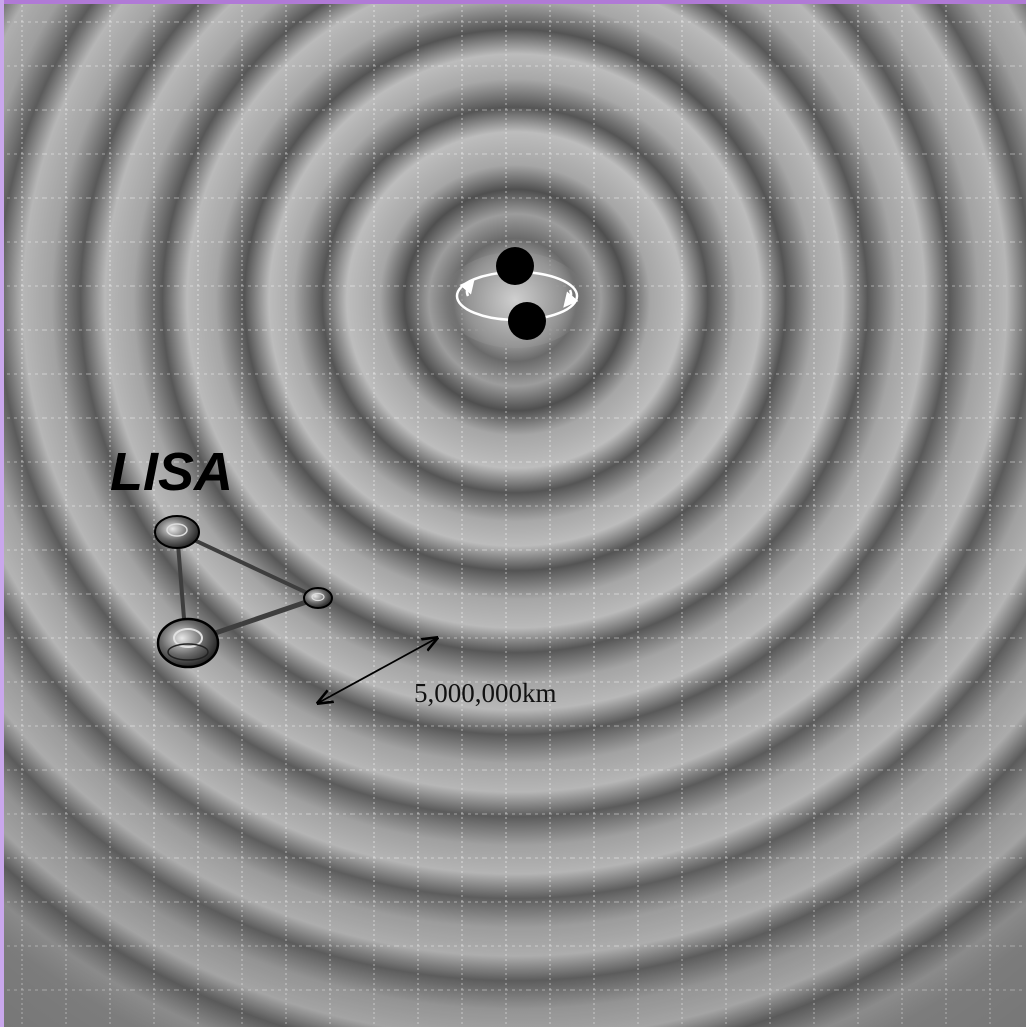  Describe the element at coordinates (527, 321) in the screenshot. I see `black-hole-lower` at that location.